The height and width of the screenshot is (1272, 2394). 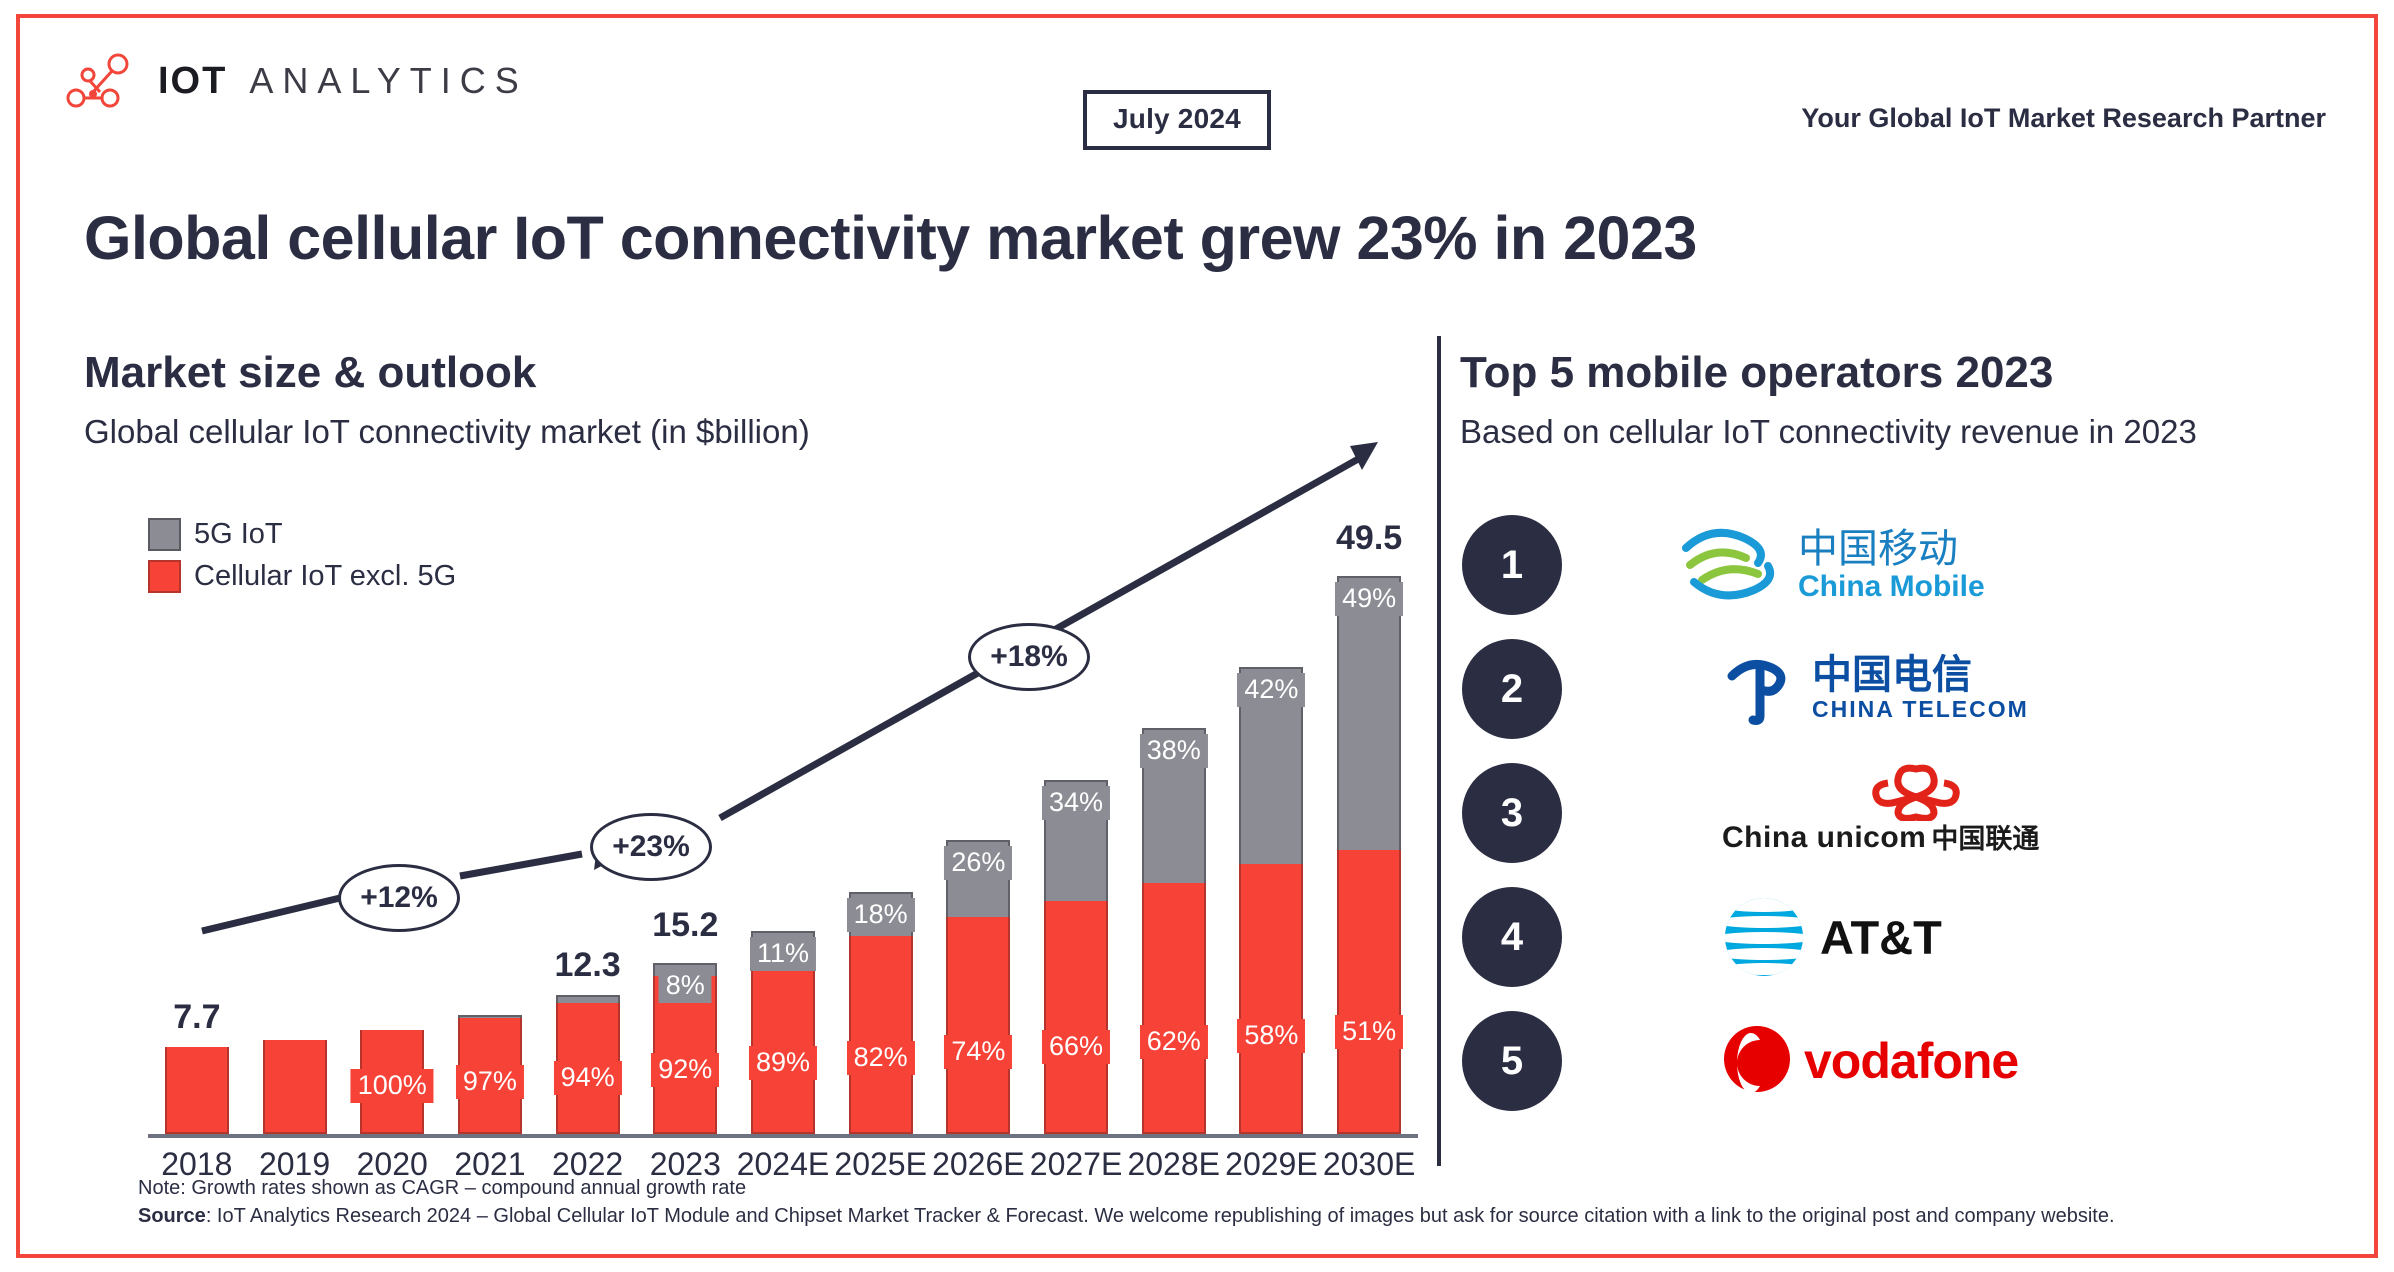 What do you see at coordinates (1173, 751) in the screenshot?
I see `share-label-5g: 38%` at bounding box center [1173, 751].